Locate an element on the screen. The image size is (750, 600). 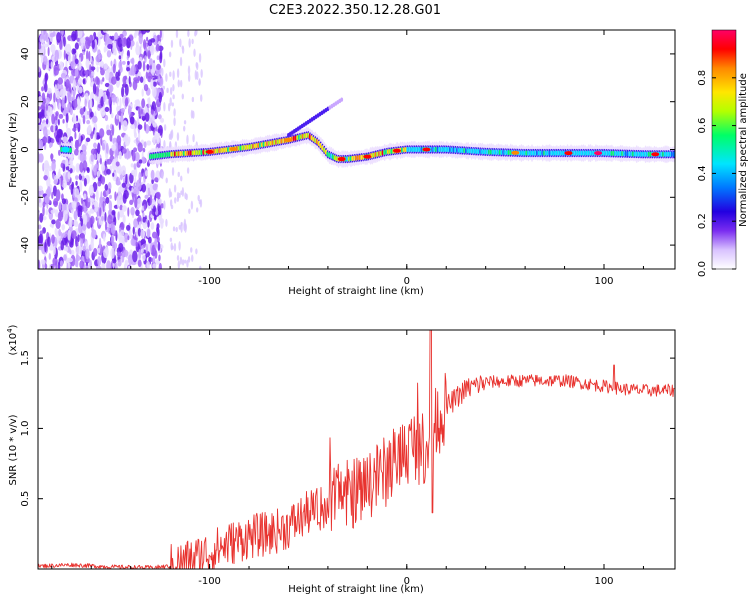
y-tick-label: 0 is located at coordinates (25, 149).